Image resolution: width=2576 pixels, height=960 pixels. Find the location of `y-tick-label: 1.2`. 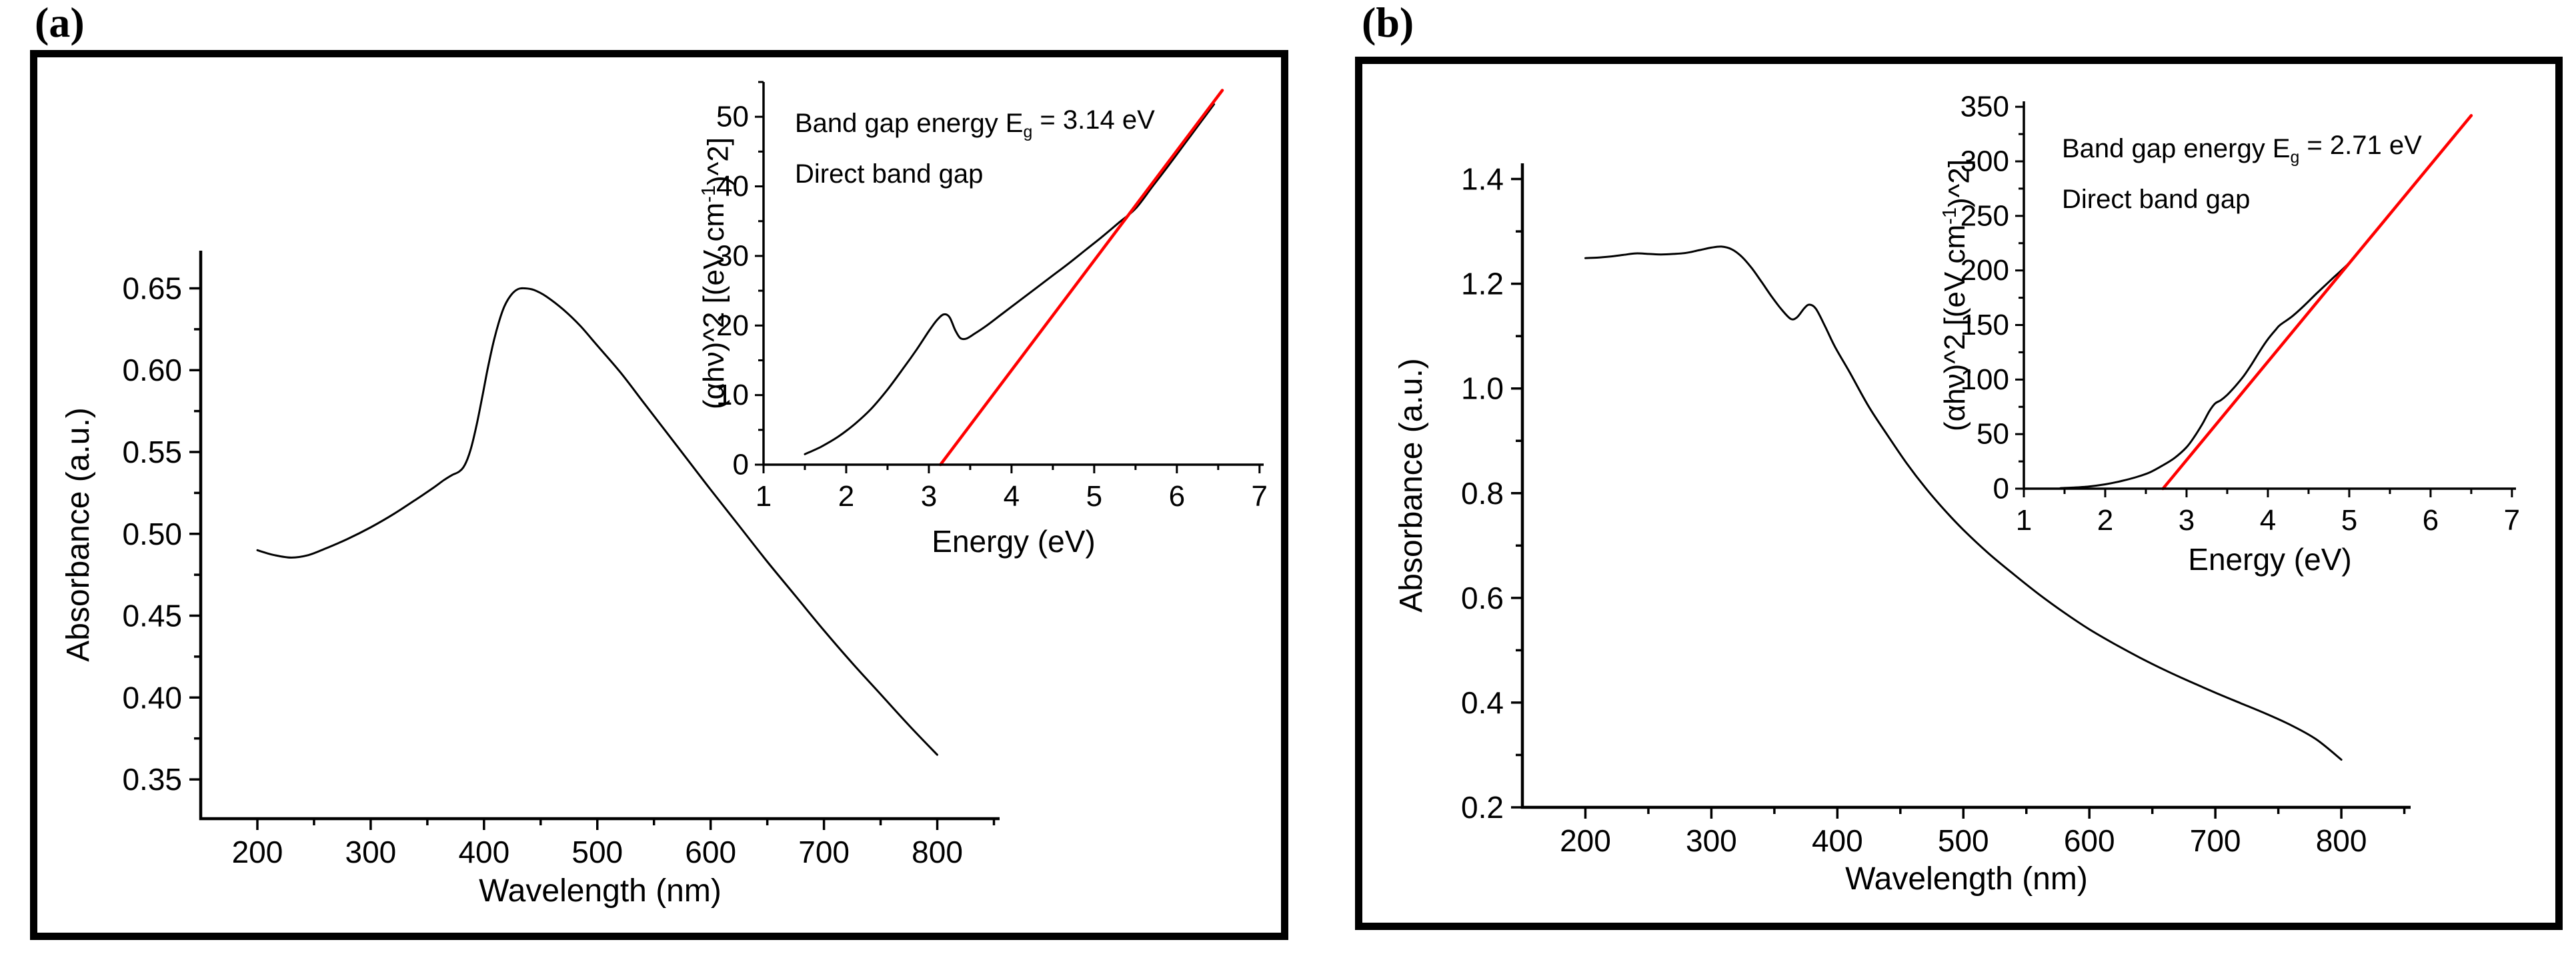

y-tick-label: 1.2 is located at coordinates (1482, 284).